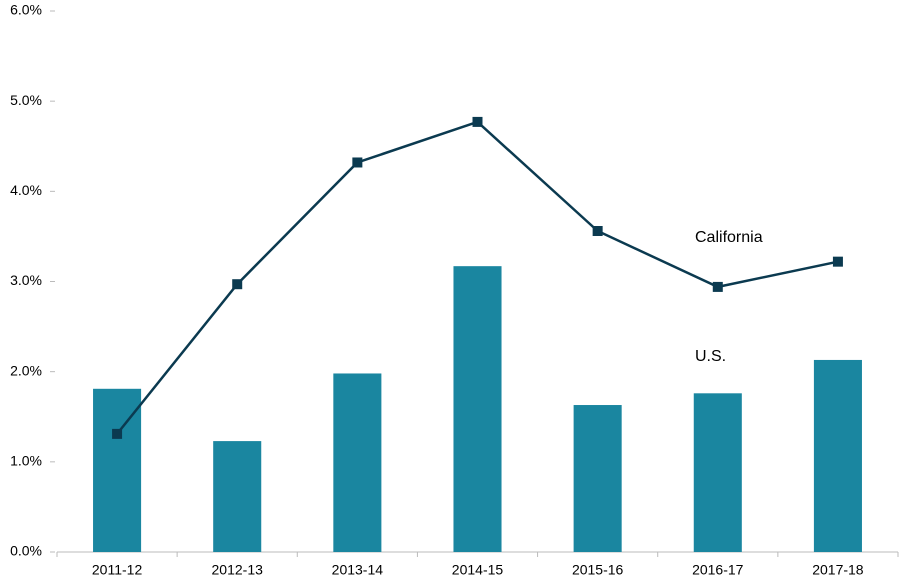  Describe the element at coordinates (26, 10) in the screenshot. I see `y-tick-label: 6.0%` at that location.